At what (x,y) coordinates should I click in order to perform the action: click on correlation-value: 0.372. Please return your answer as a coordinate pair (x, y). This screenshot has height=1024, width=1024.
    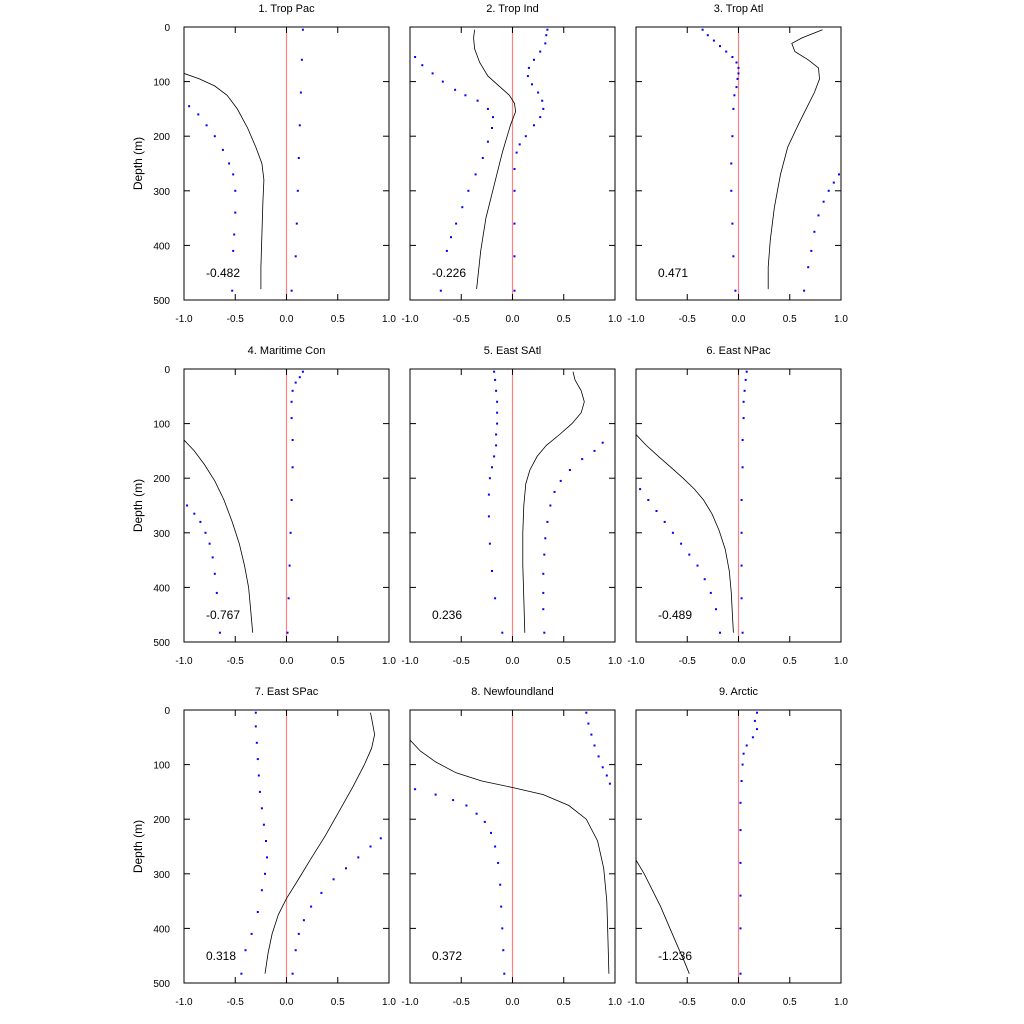
    Looking at the image, I should click on (447, 956).